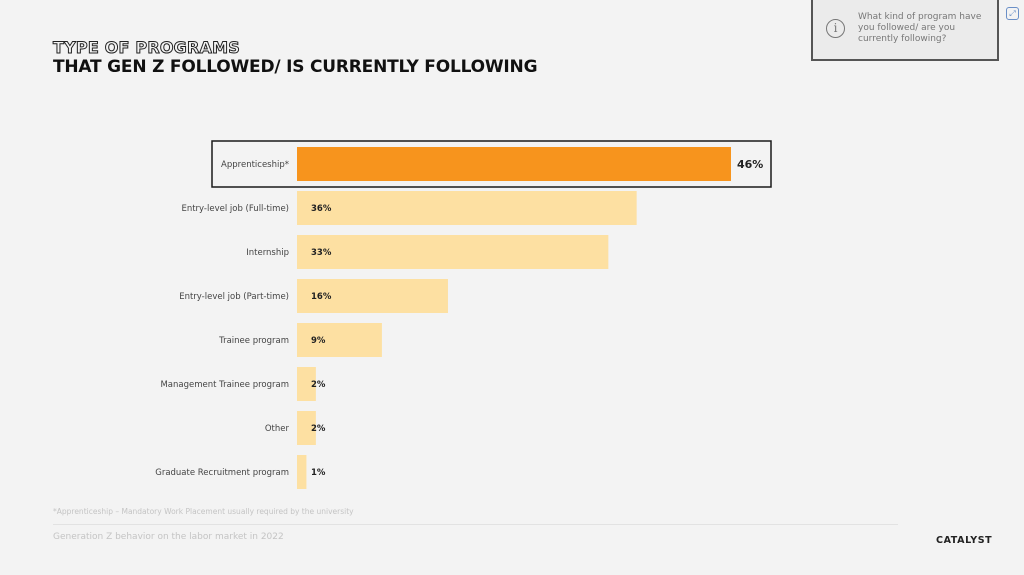 The height and width of the screenshot is (575, 1024). What do you see at coordinates (964, 540) in the screenshot?
I see `brand-logo: CATALYST` at bounding box center [964, 540].